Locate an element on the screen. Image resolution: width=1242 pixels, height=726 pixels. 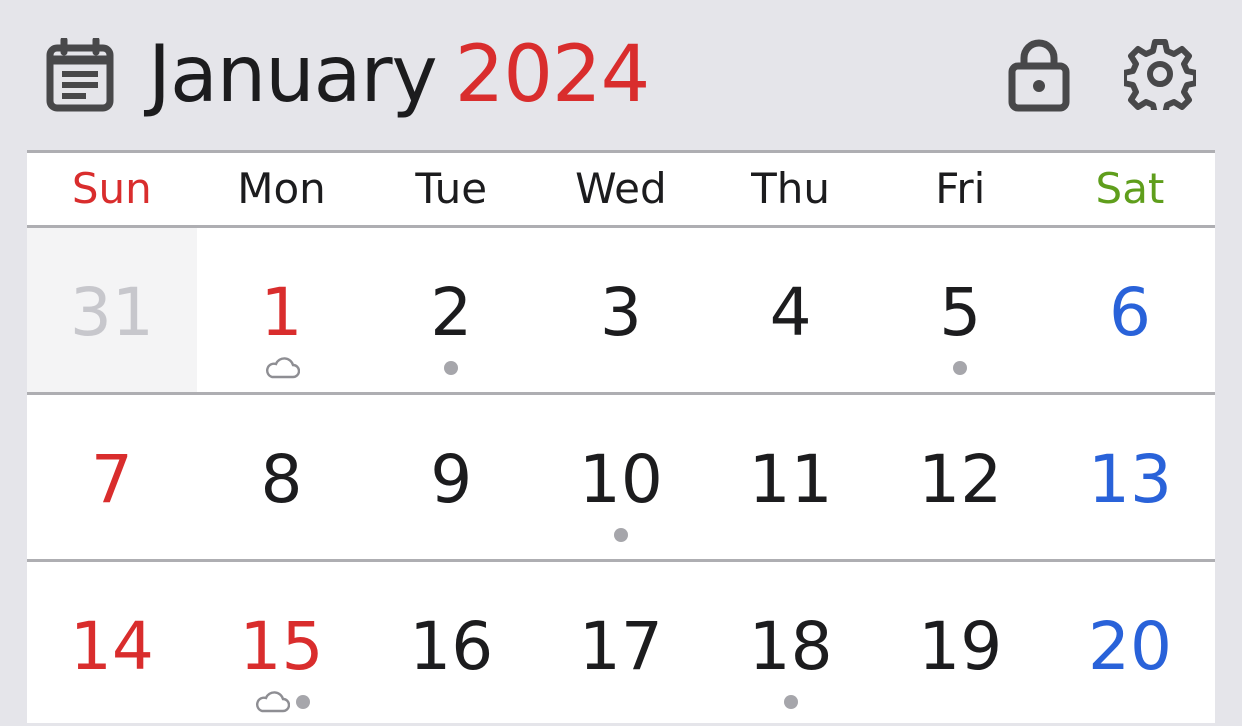
weekday-label-sun: Sun is located at coordinates (111, 188).